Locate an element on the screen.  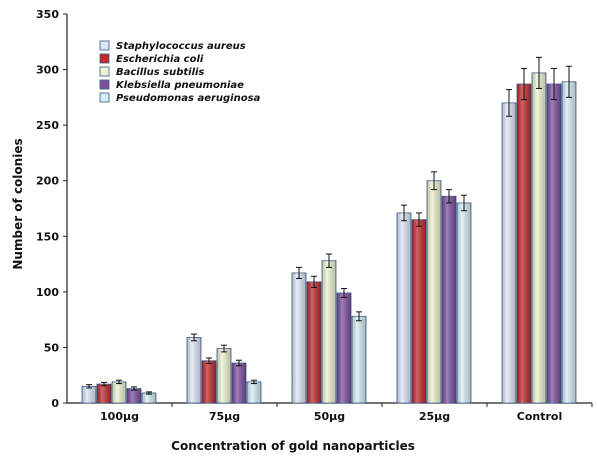
legend-label: Bacillus subtilis is located at coordinates (160, 72).